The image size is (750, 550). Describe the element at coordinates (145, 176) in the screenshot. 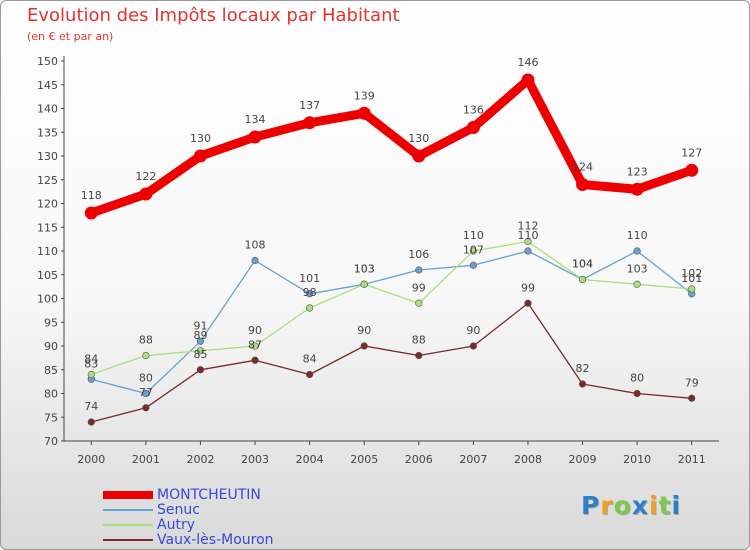

I see `data-label-montcheutin: 122` at that location.